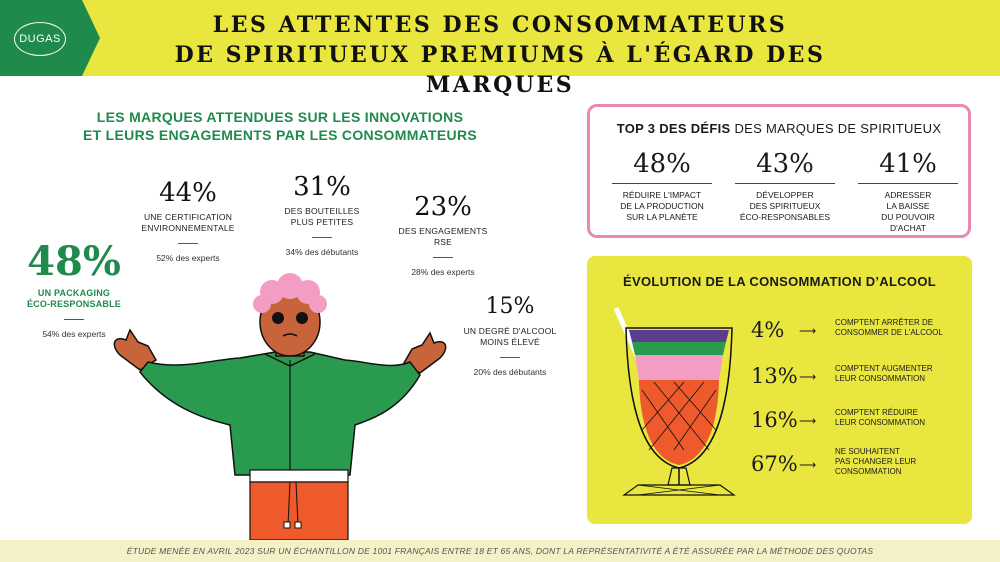  What do you see at coordinates (510, 342) in the screenshot?
I see `stat-label-line: MOINS ÉLEVÉ` at bounding box center [510, 342].